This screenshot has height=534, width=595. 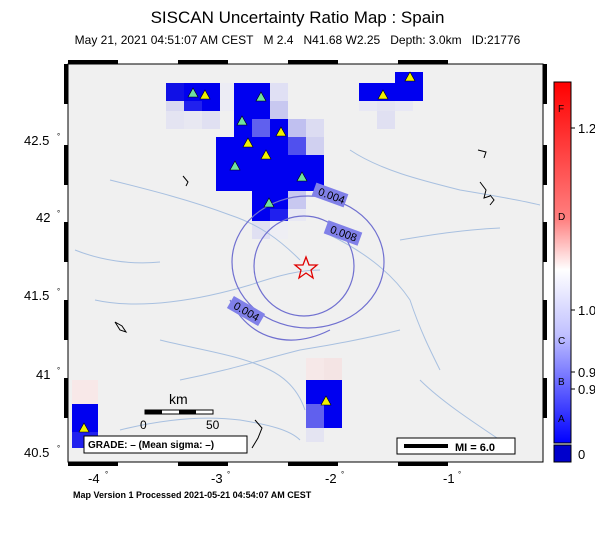 What do you see at coordinates (586, 128) in the screenshot?
I see `colorbar-value: 1.2` at bounding box center [586, 128].